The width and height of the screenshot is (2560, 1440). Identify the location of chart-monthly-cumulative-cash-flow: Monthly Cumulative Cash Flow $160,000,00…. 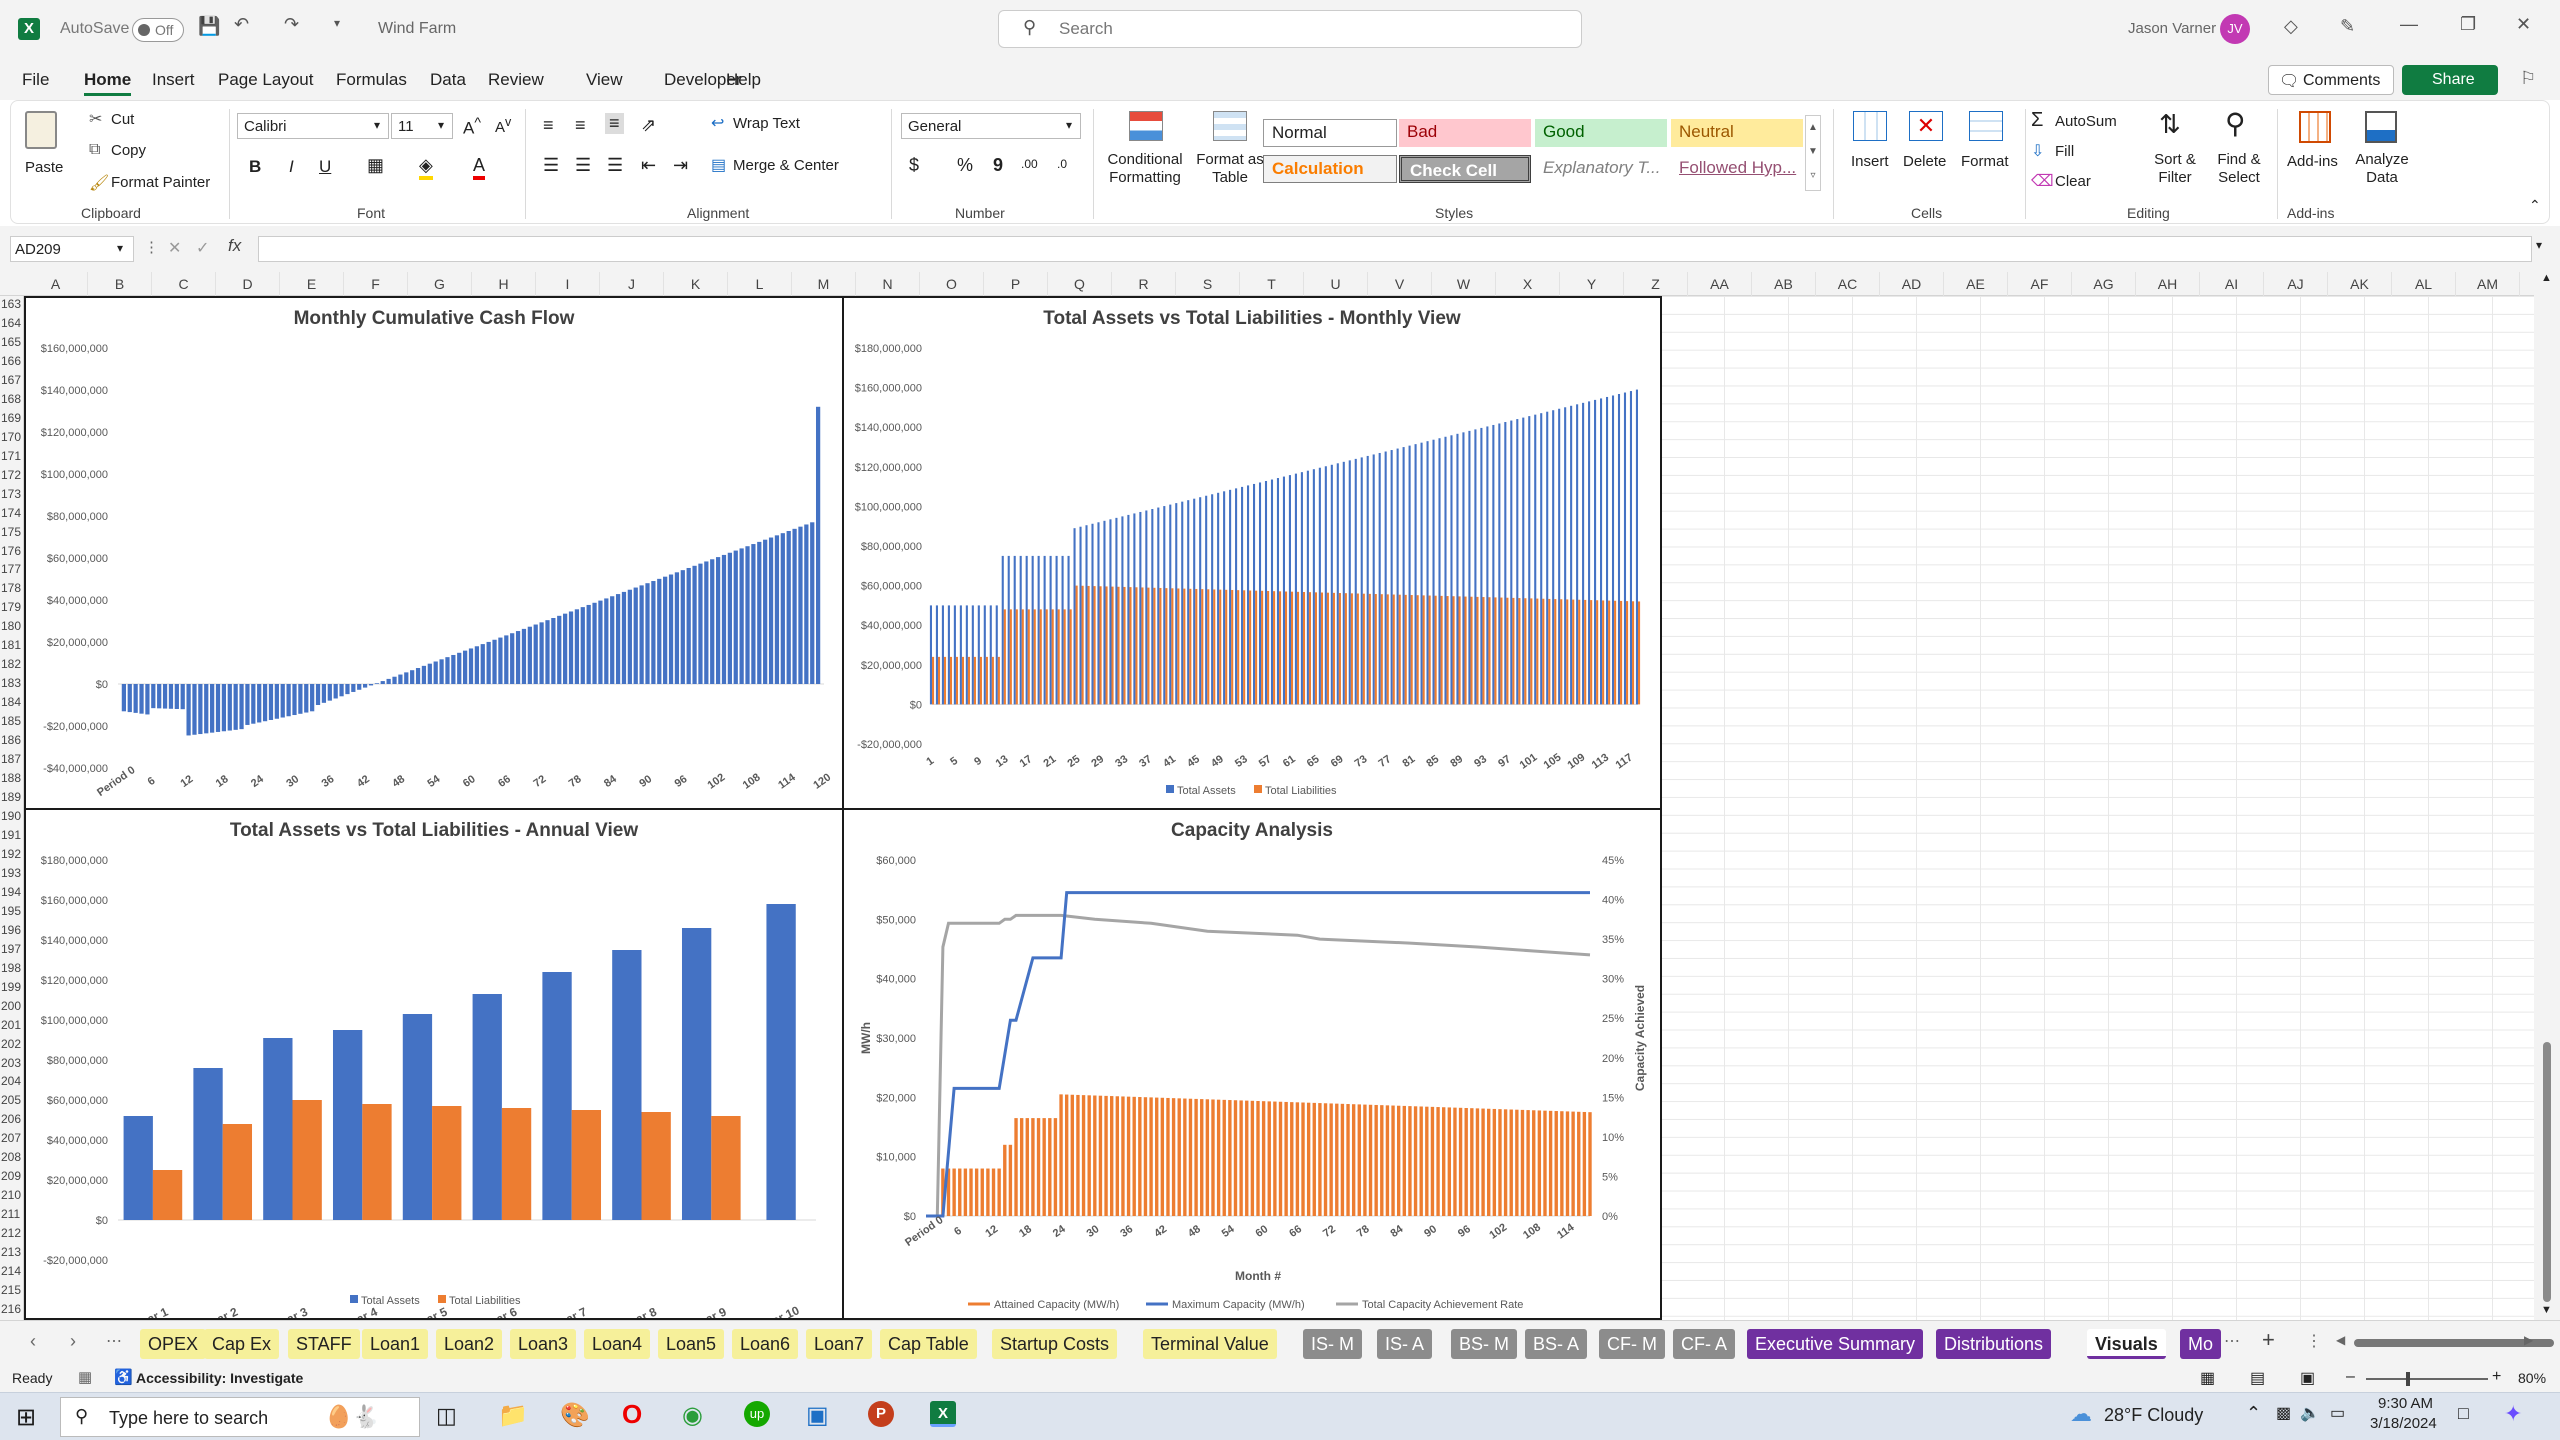
(434, 553).